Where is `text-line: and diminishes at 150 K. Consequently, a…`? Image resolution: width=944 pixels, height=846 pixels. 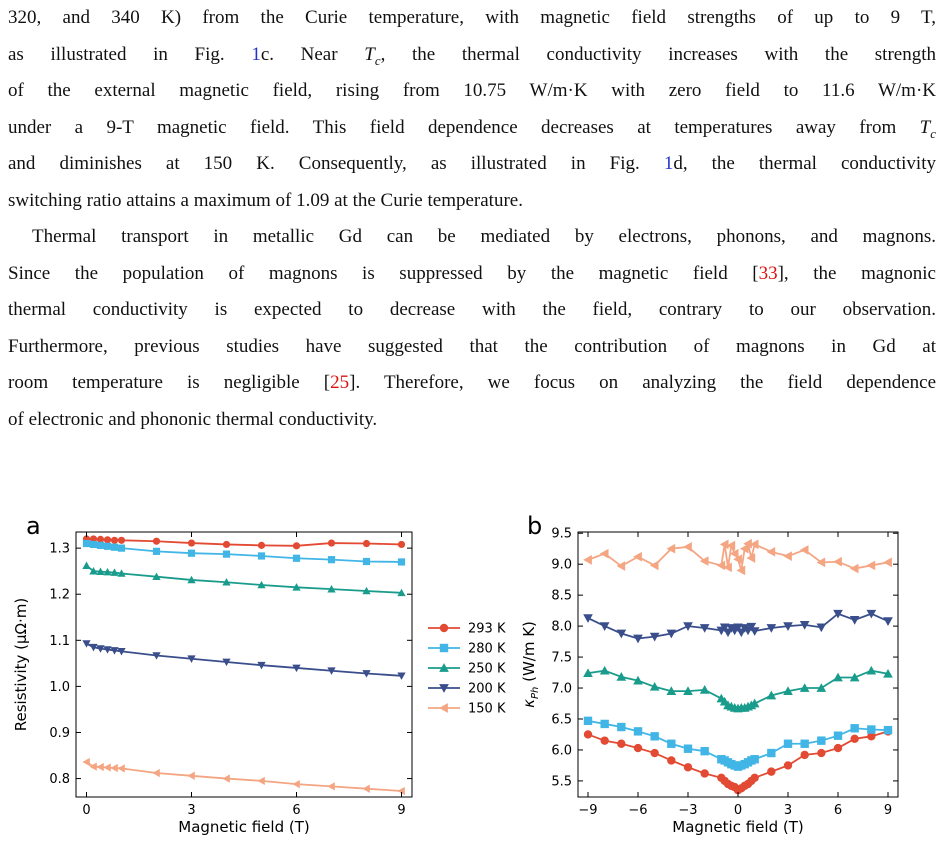
text-line: and diminishes at 150 K. Consequently, a… is located at coordinates (472, 163).